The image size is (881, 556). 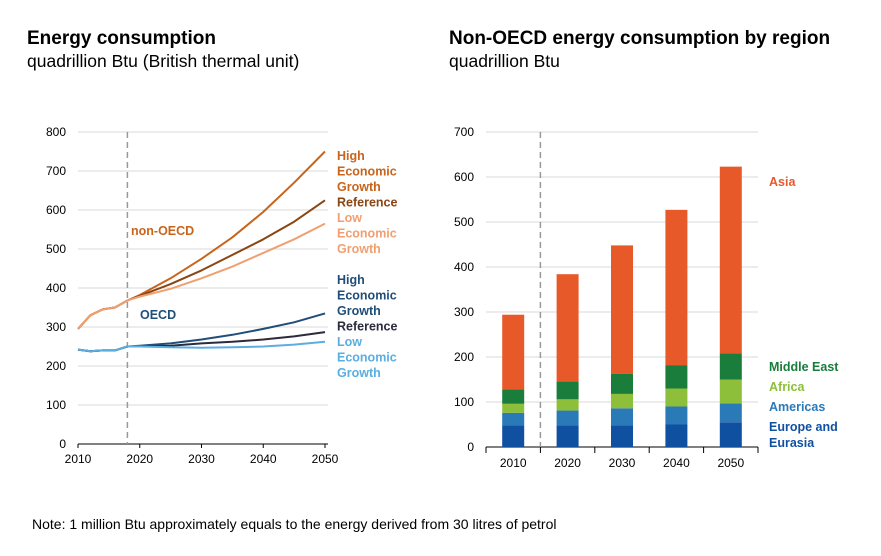 I want to click on right-chart-subtitle: quadrillion Btu, so click(x=504, y=61).